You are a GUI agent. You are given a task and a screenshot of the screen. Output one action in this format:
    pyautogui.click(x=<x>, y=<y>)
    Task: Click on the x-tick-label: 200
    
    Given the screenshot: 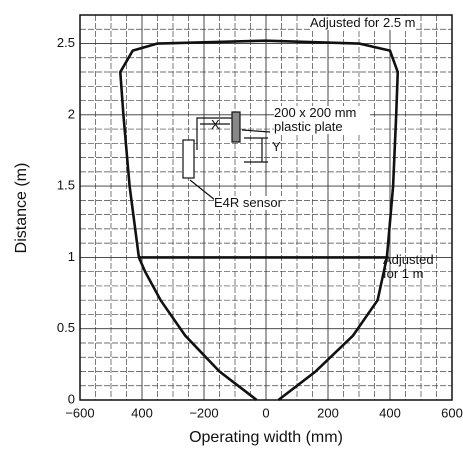 What is the action you would take?
    pyautogui.click(x=328, y=412)
    